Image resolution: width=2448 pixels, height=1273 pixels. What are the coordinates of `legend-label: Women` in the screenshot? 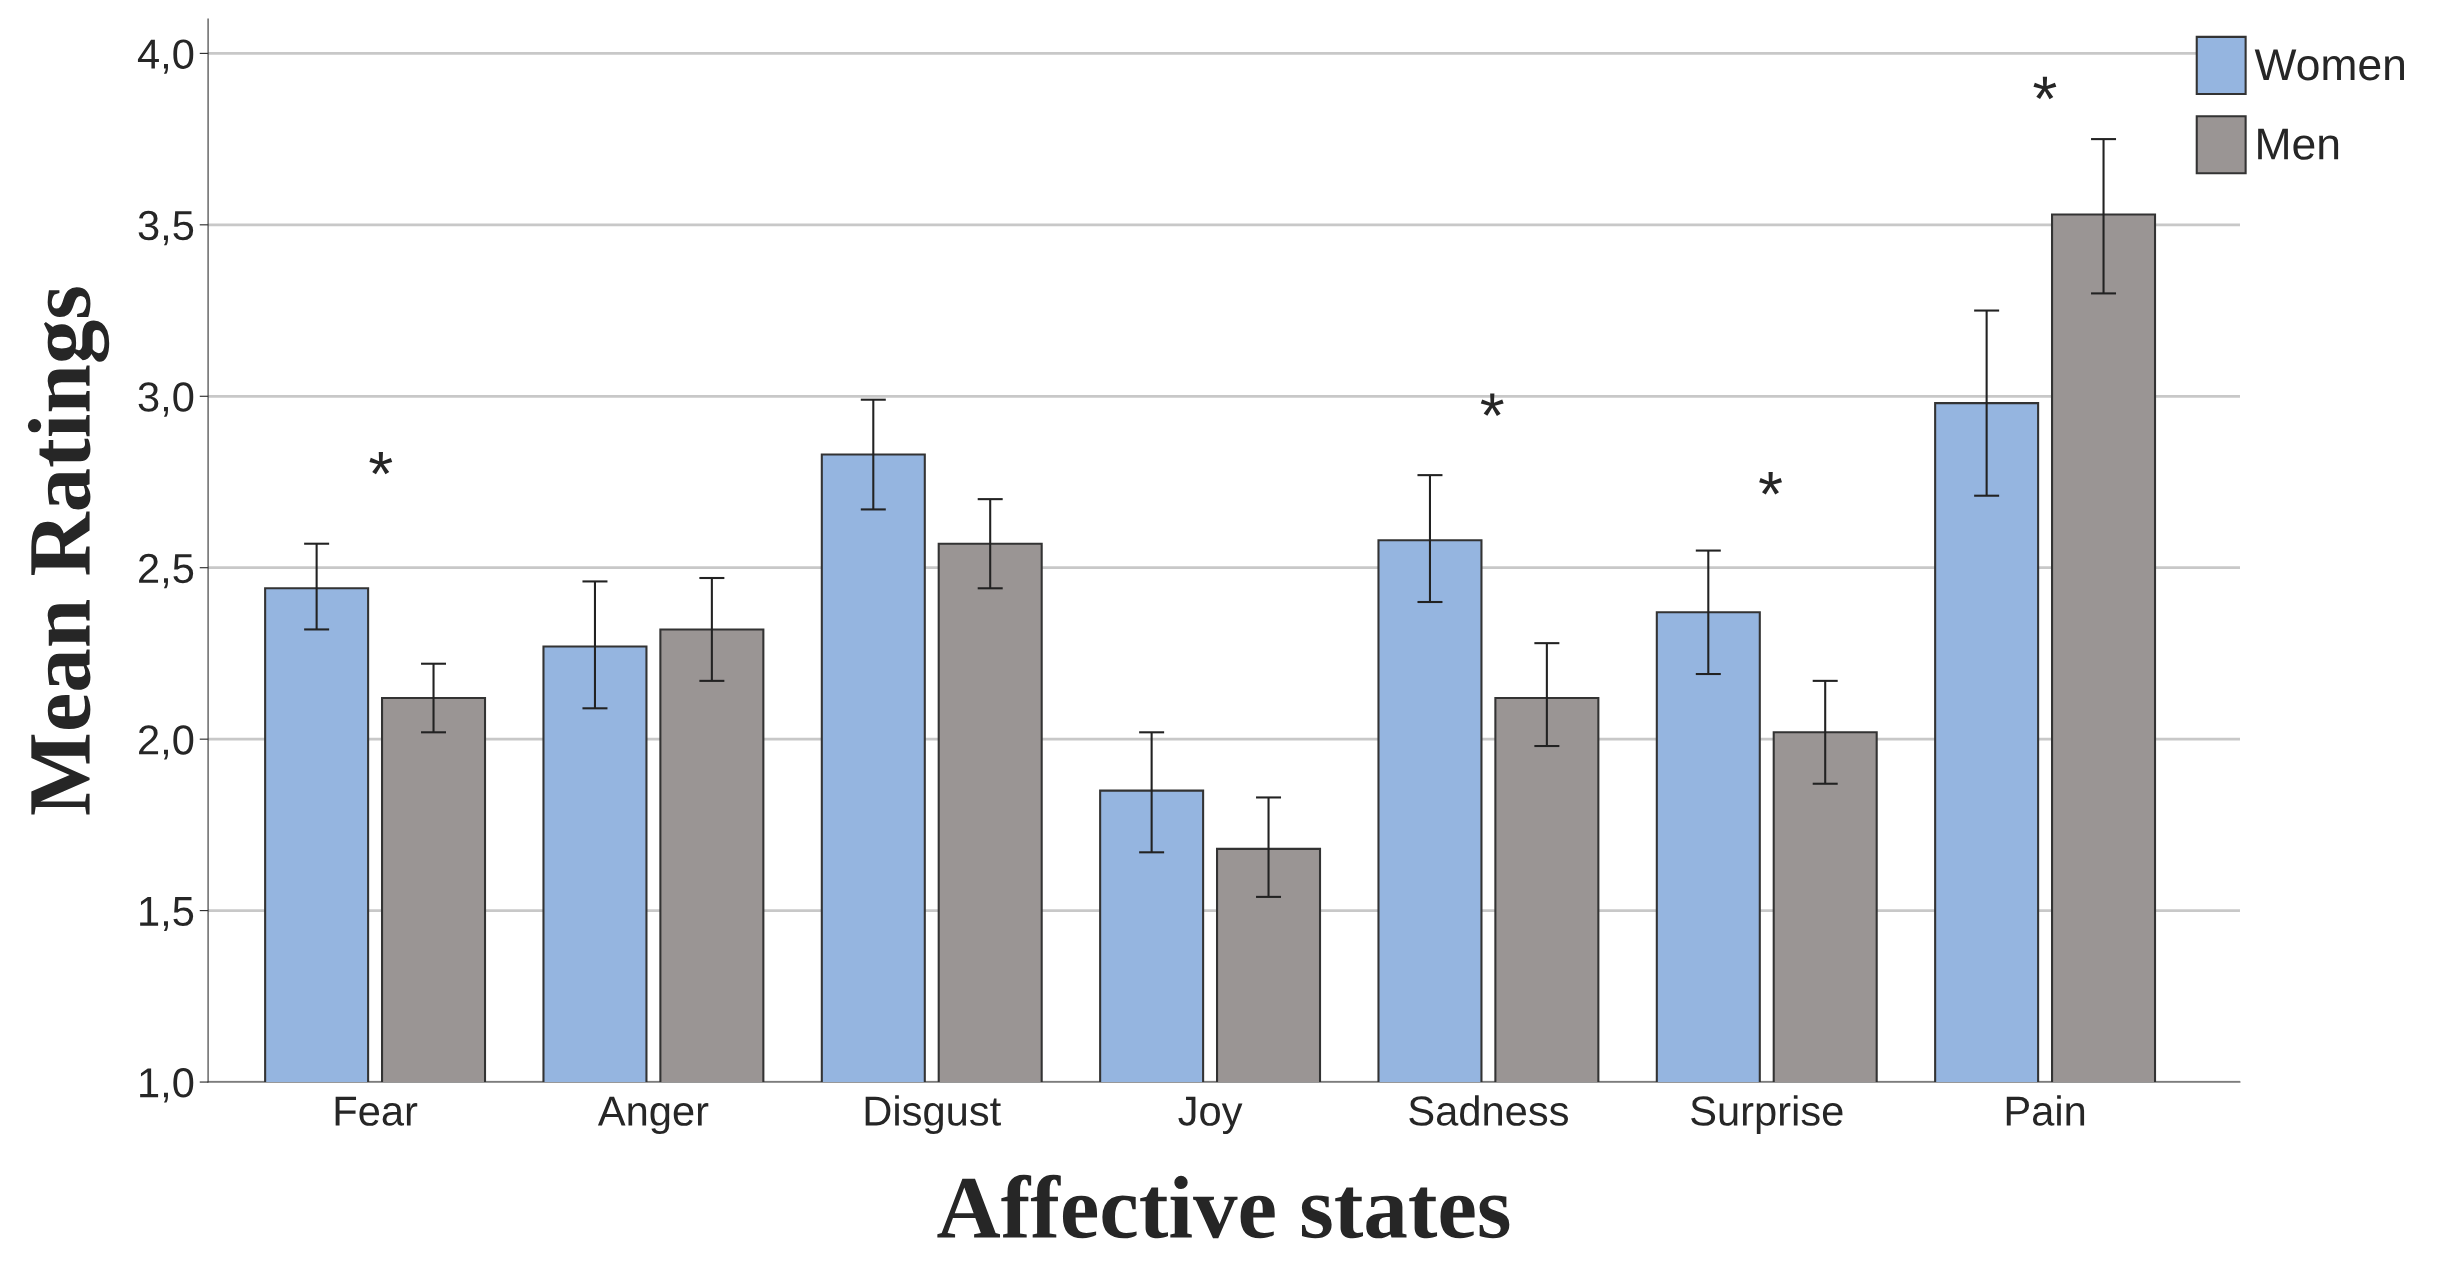 It's located at (2329, 65).